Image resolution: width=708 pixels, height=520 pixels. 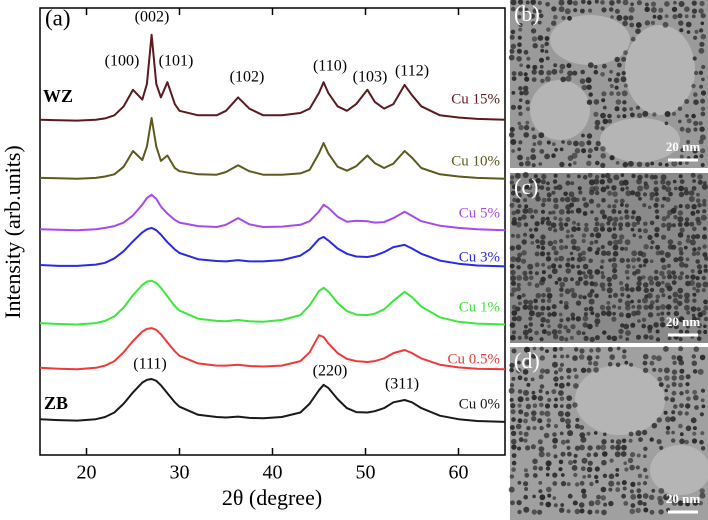 What do you see at coordinates (122, 61) in the screenshot?
I see `annotation: (100)` at bounding box center [122, 61].